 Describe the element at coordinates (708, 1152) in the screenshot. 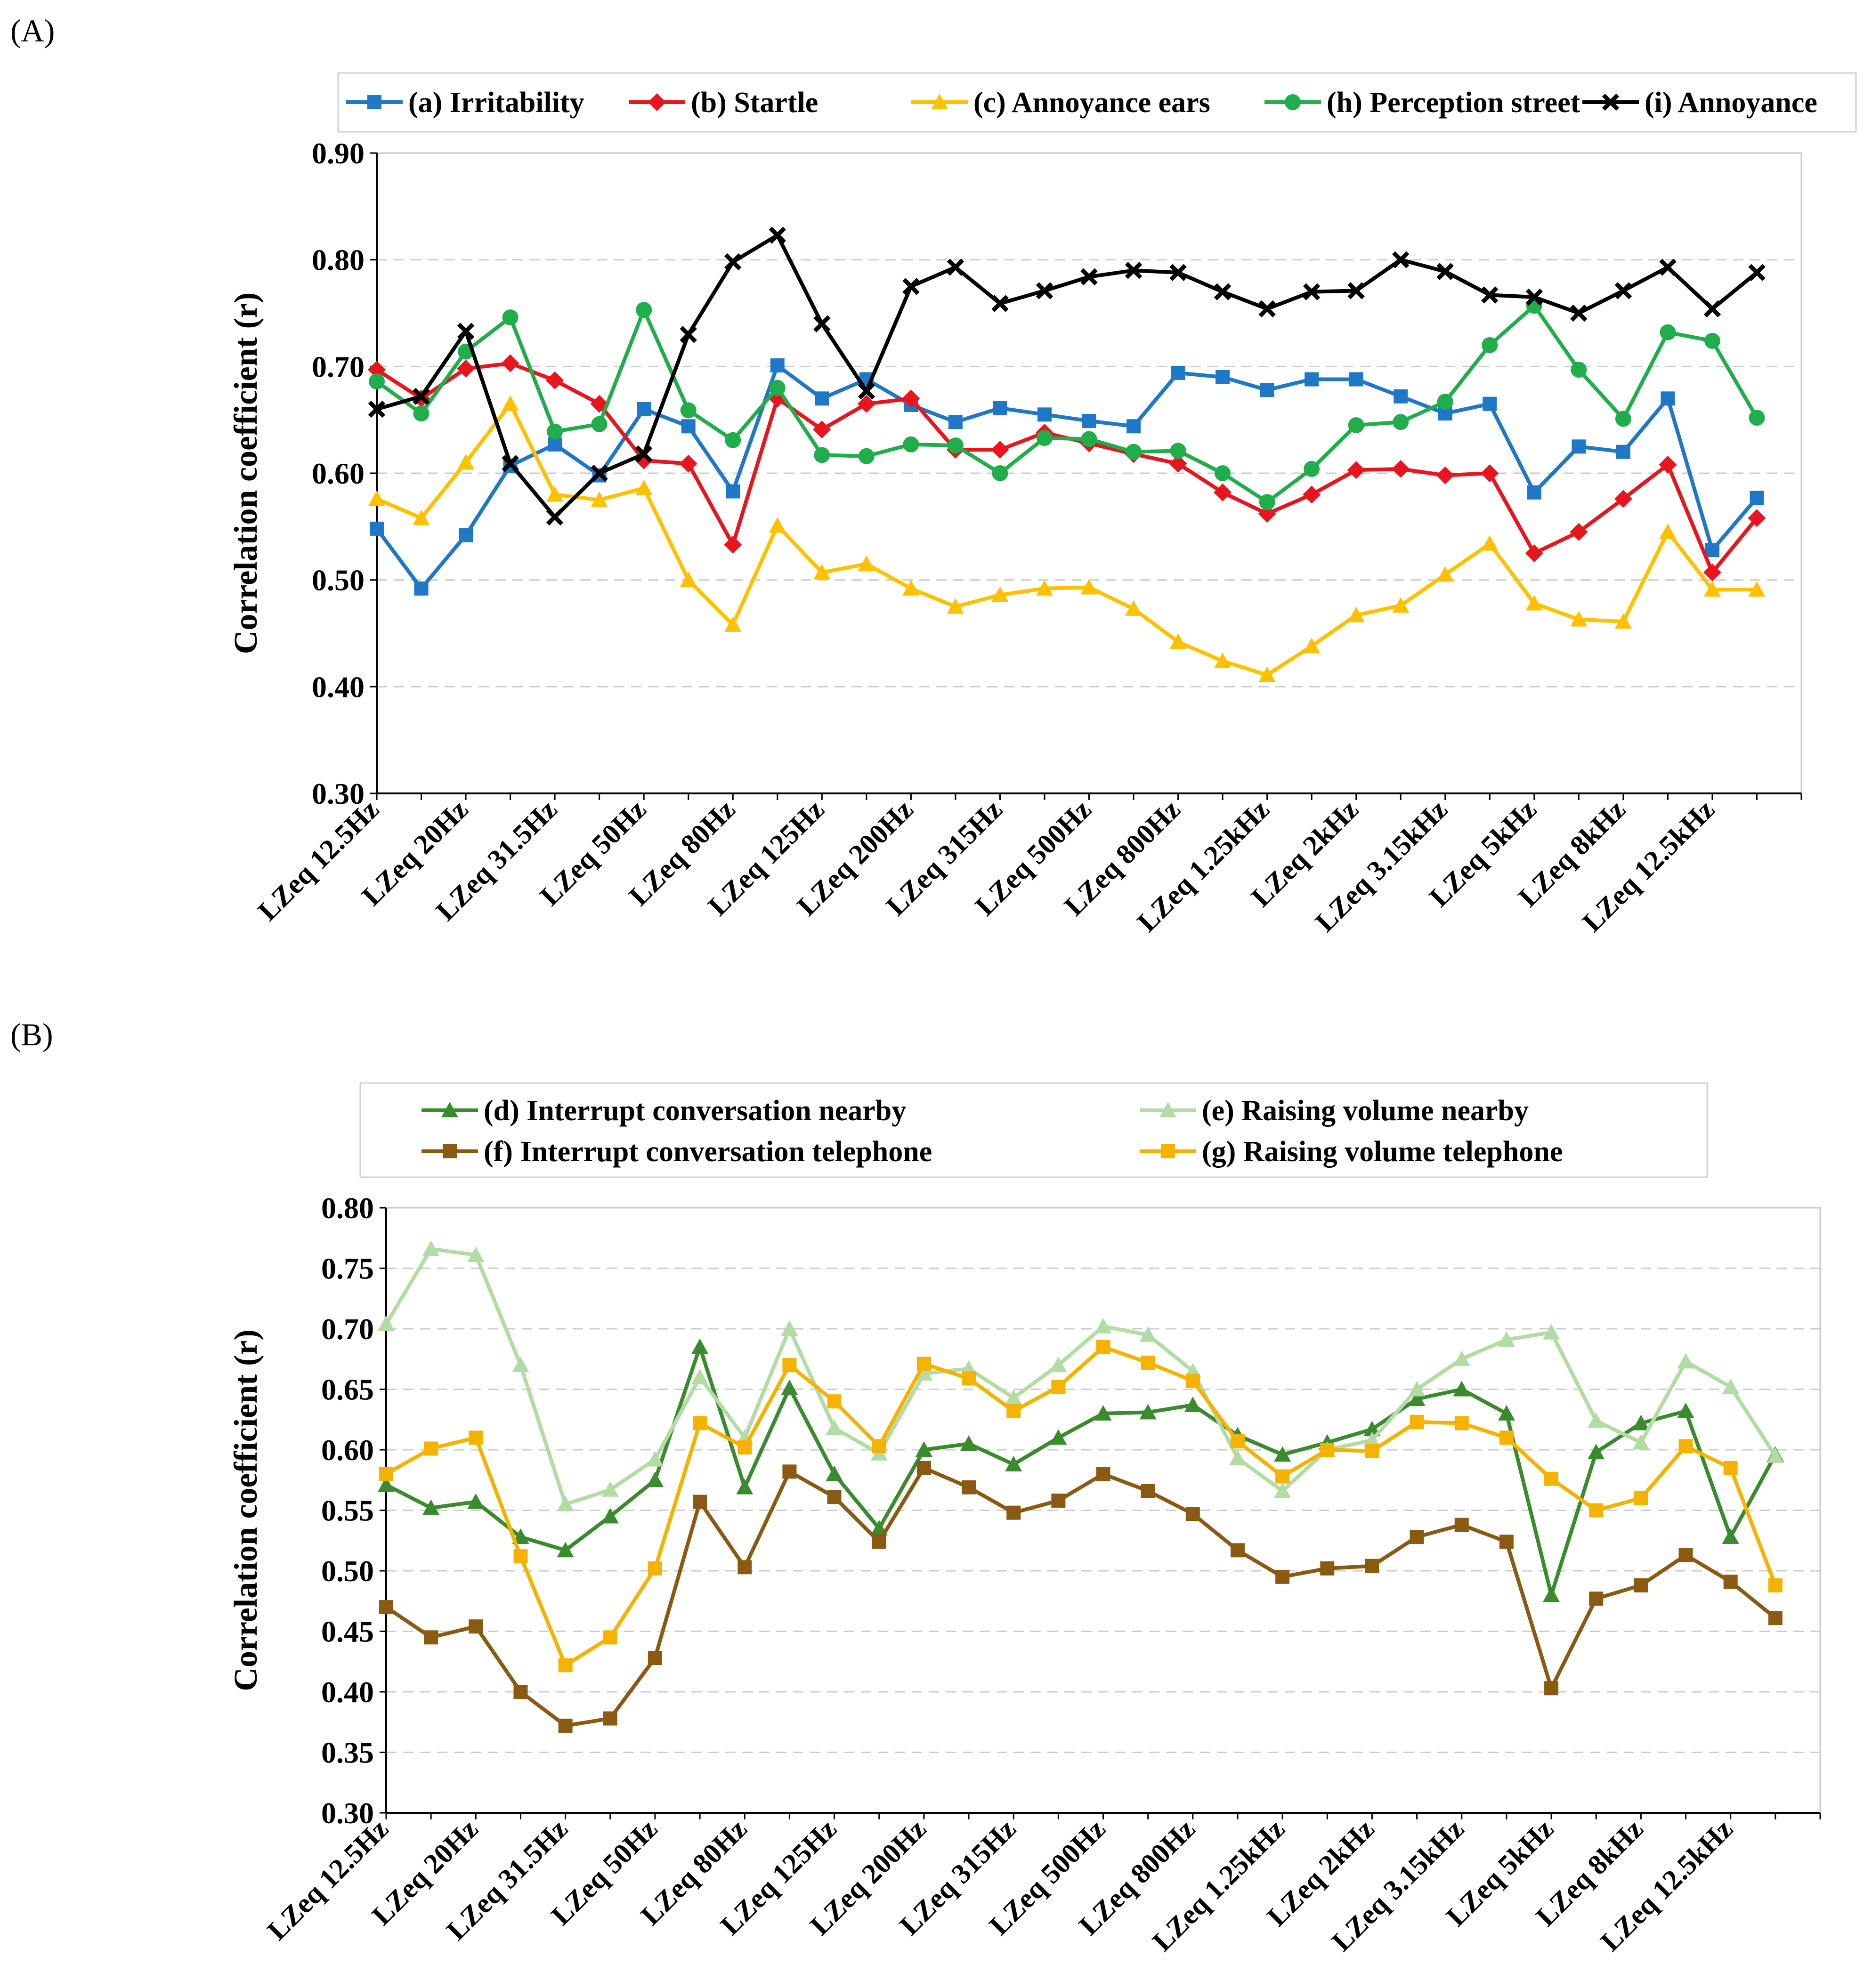

I see `legend-label: (f) Interrupt conversation telephone` at that location.